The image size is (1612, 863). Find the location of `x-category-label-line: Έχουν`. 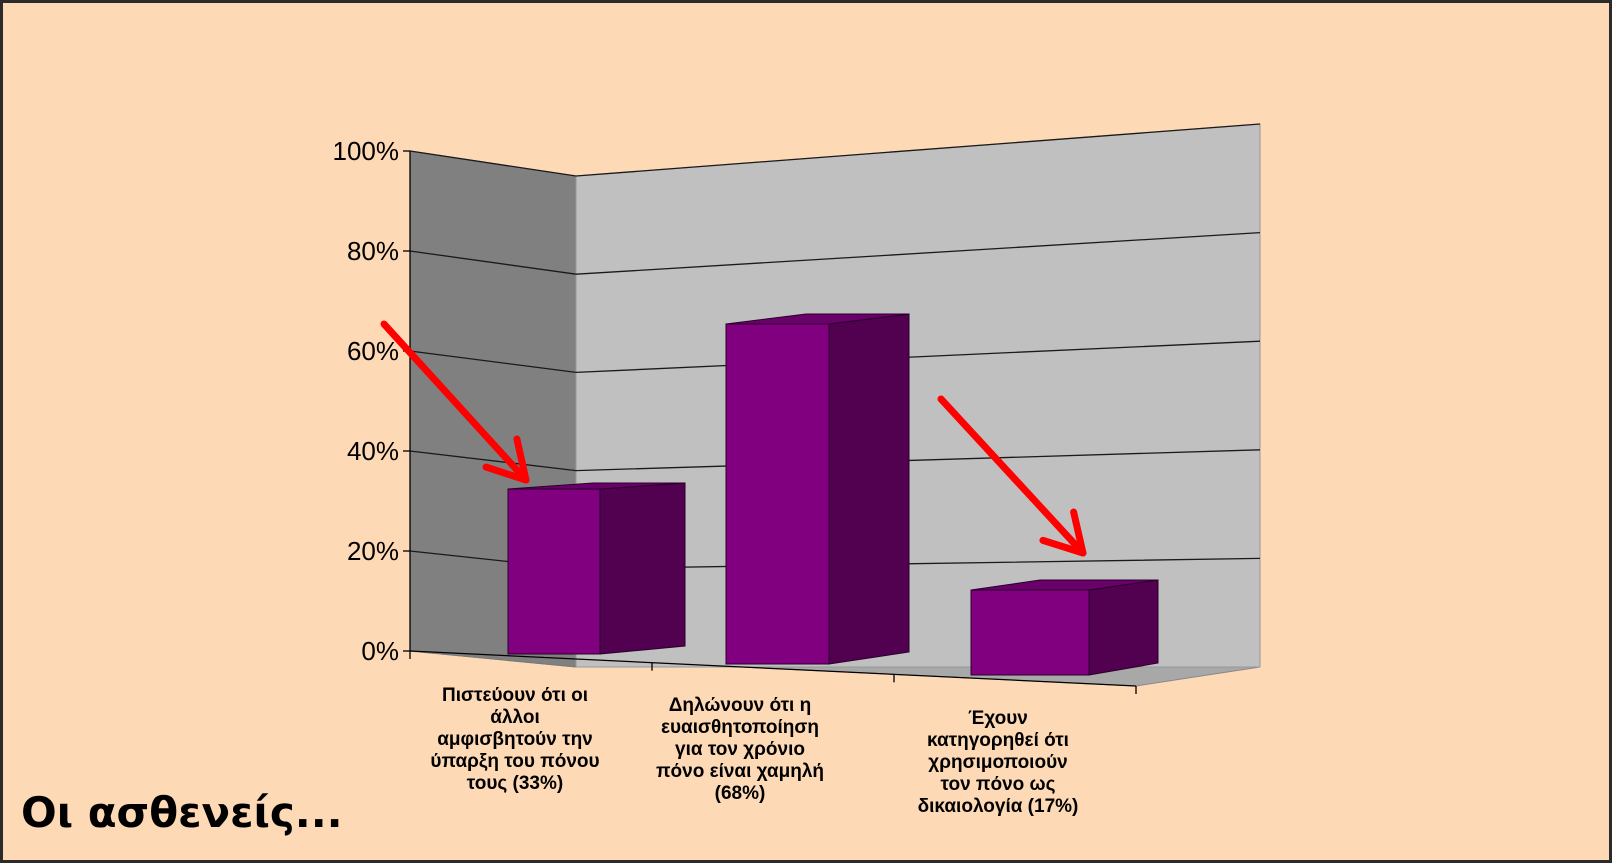

x-category-label-line: Έχουν is located at coordinates (998, 718).